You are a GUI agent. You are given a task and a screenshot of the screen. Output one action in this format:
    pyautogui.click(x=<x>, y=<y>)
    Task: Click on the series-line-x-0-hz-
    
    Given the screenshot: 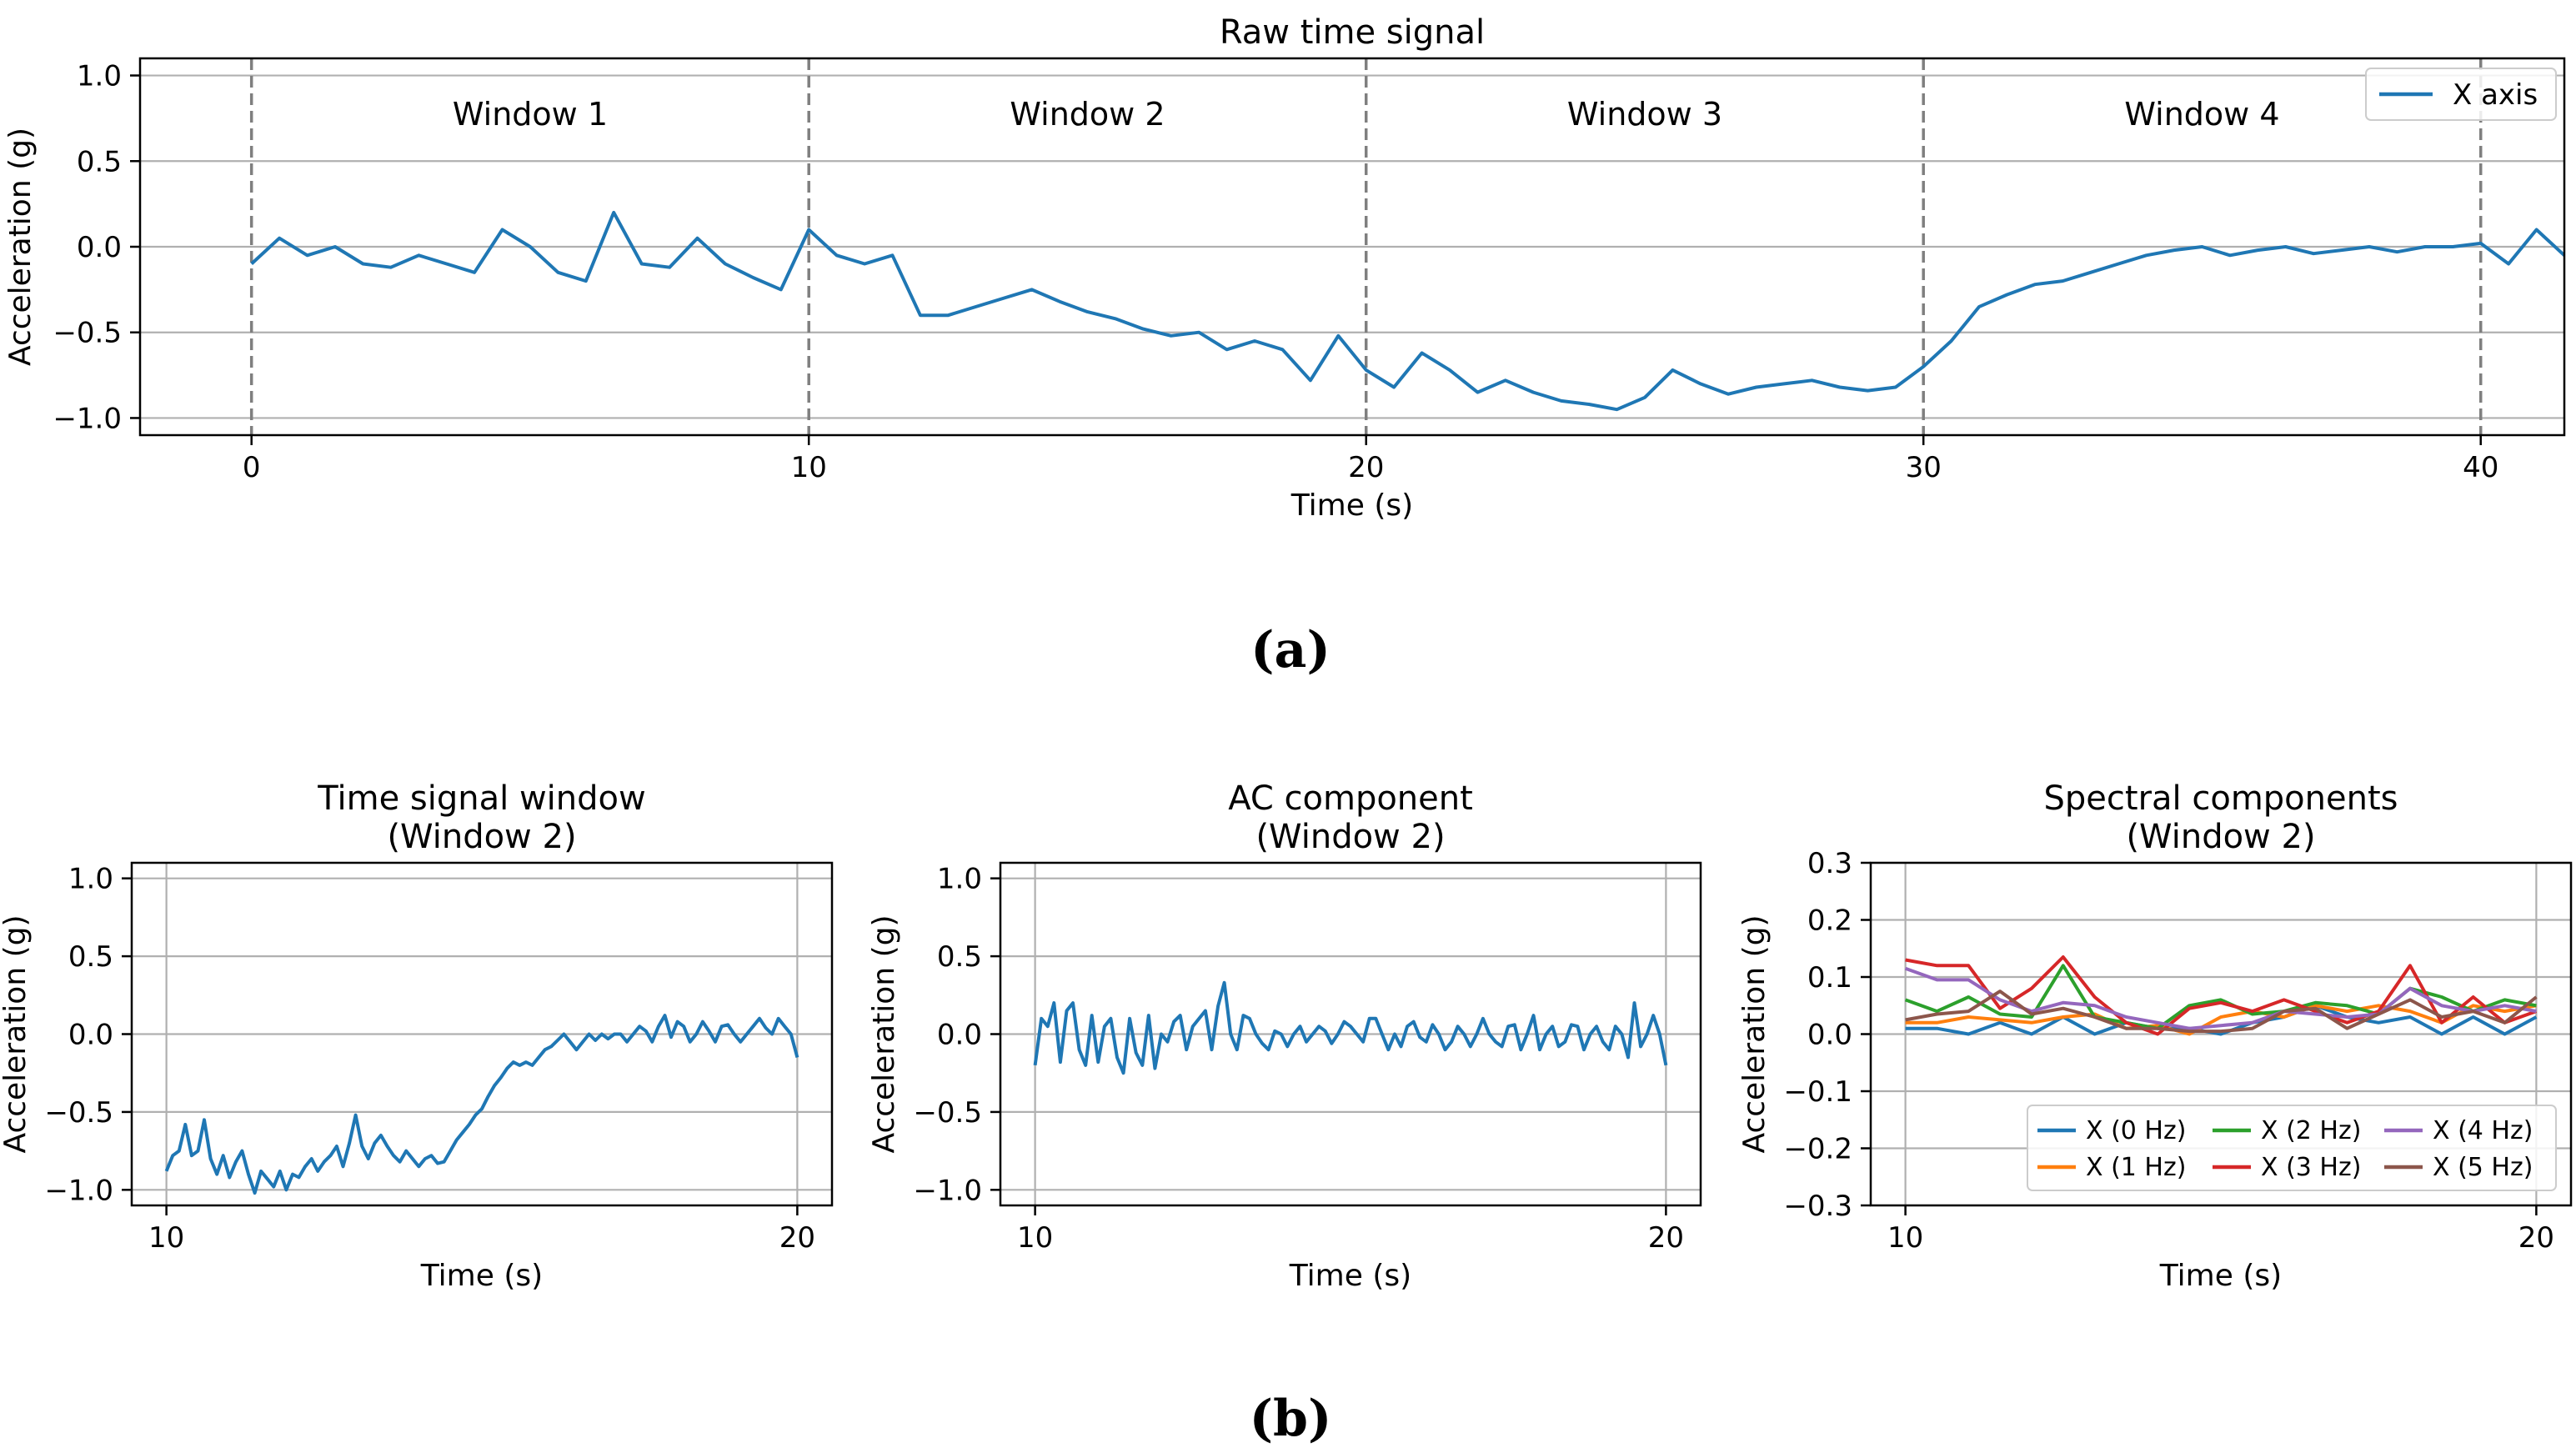 What is the action you would take?
    pyautogui.click(x=2221, y=1020)
    